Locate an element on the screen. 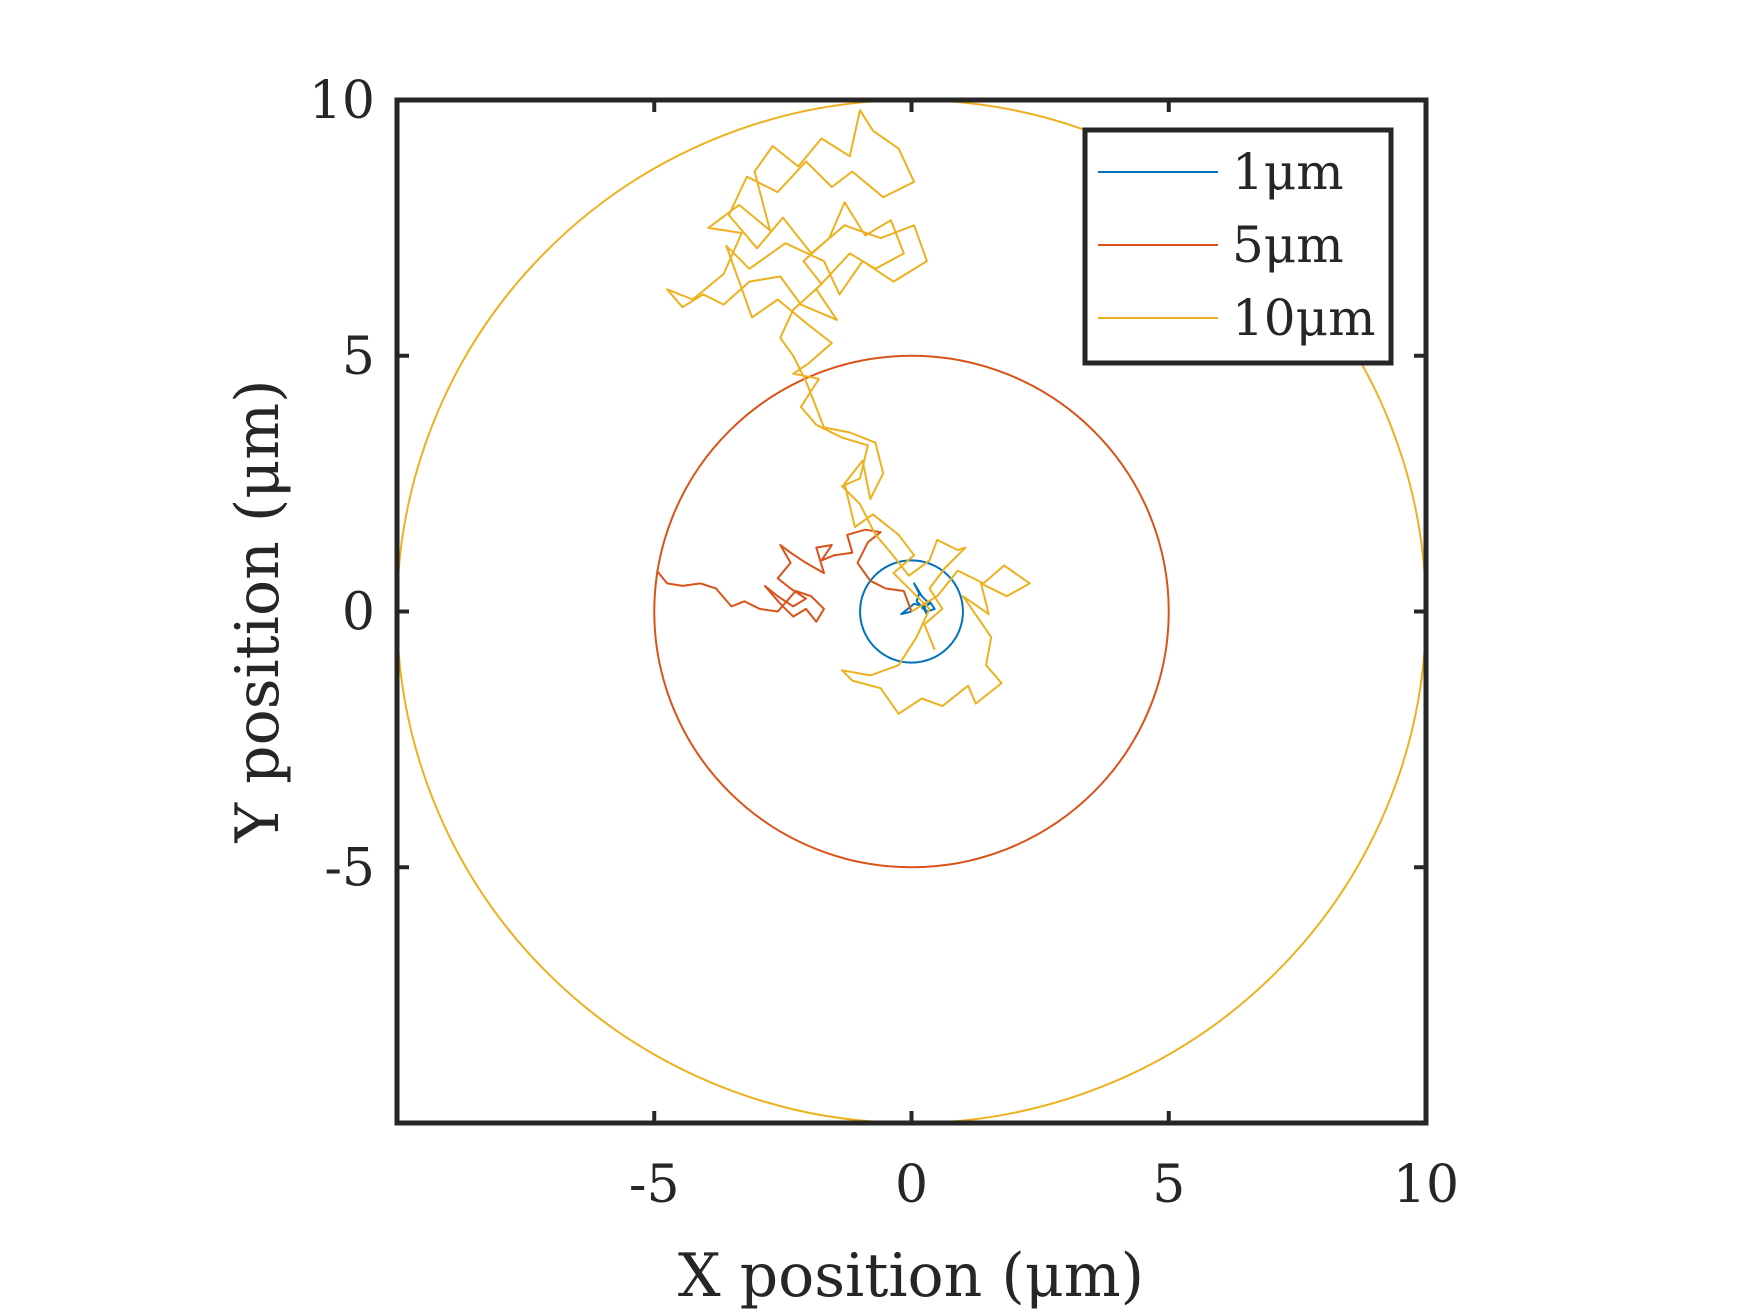 The width and height of the screenshot is (1750, 1313). x-tick-label: -5 is located at coordinates (654, 1185).